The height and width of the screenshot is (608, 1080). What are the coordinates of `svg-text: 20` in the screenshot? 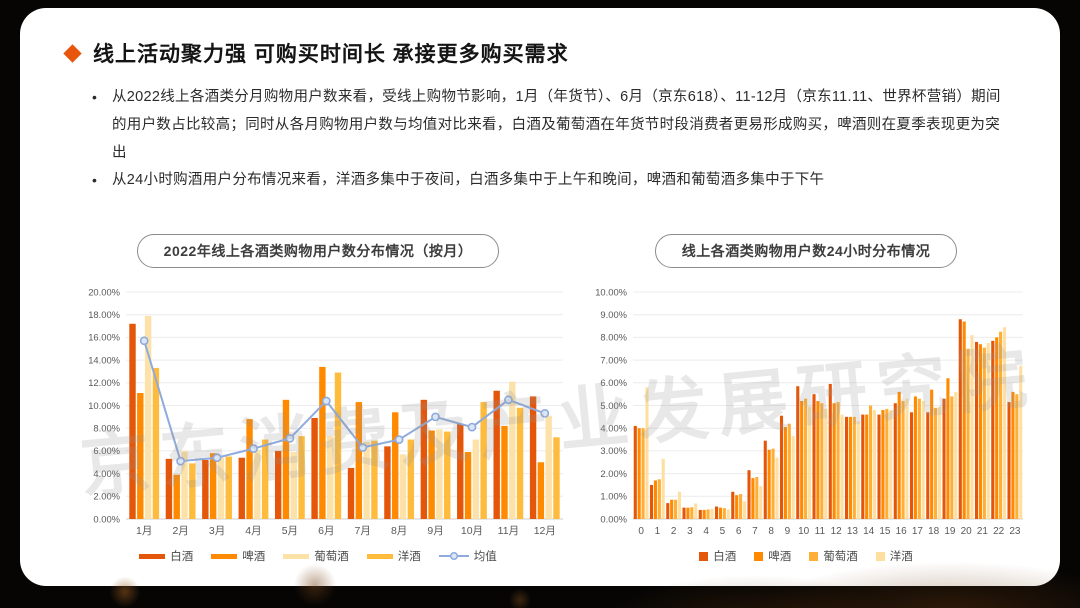 It's located at (967, 531).